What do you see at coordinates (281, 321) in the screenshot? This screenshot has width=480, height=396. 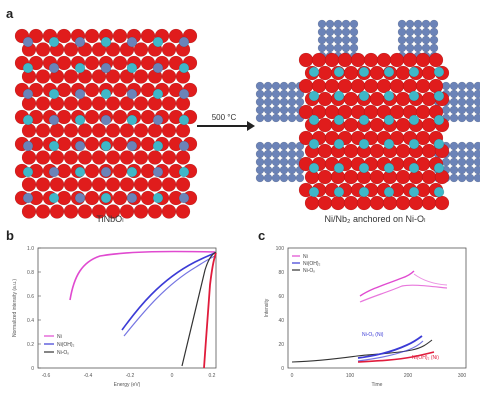 I see `panel-c-ytick-3: 40` at bounding box center [281, 321].